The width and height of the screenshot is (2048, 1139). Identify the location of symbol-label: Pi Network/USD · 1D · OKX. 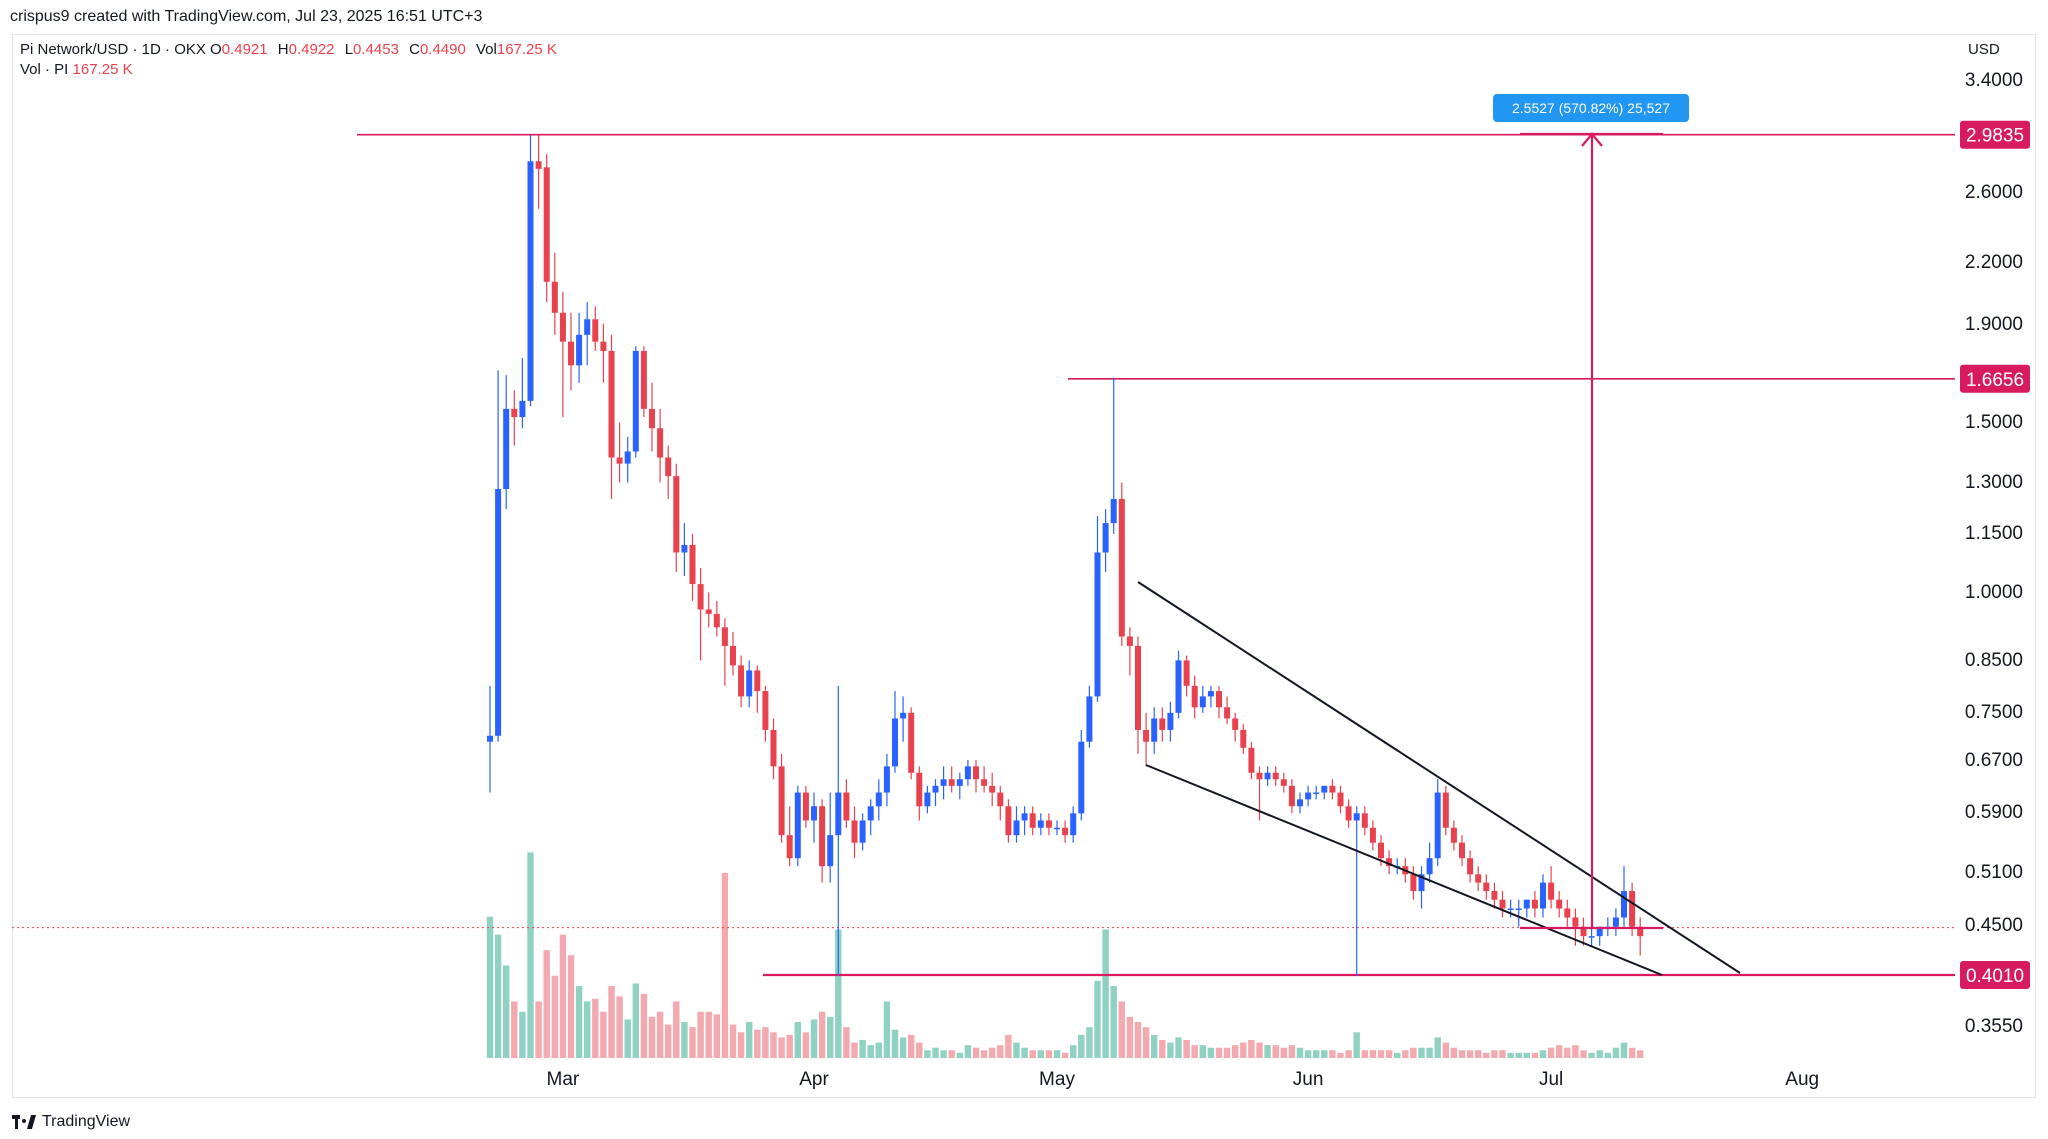
(113, 49).